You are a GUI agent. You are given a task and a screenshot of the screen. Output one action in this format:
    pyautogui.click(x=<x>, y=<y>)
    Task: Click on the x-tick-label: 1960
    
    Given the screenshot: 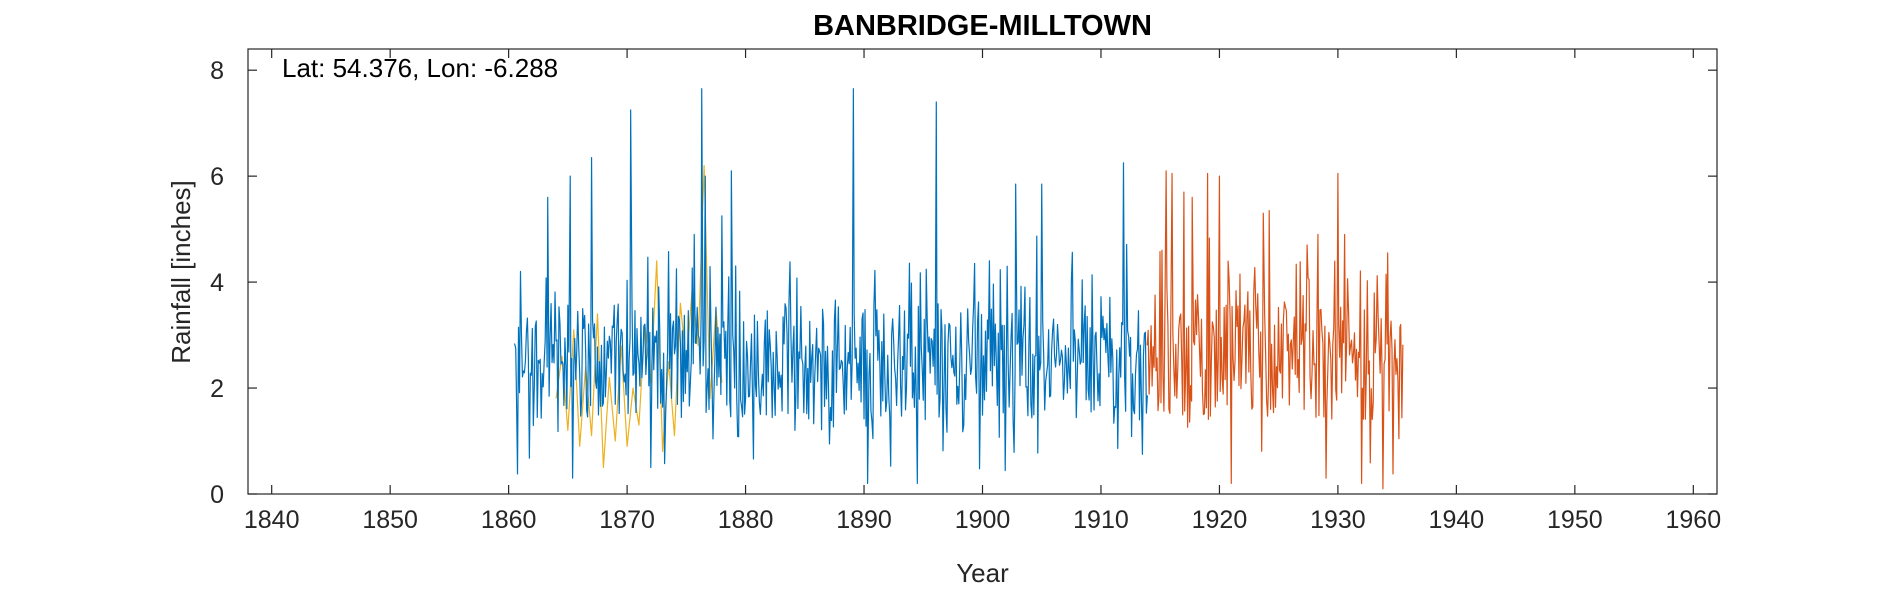 What is the action you would take?
    pyautogui.click(x=1693, y=520)
    